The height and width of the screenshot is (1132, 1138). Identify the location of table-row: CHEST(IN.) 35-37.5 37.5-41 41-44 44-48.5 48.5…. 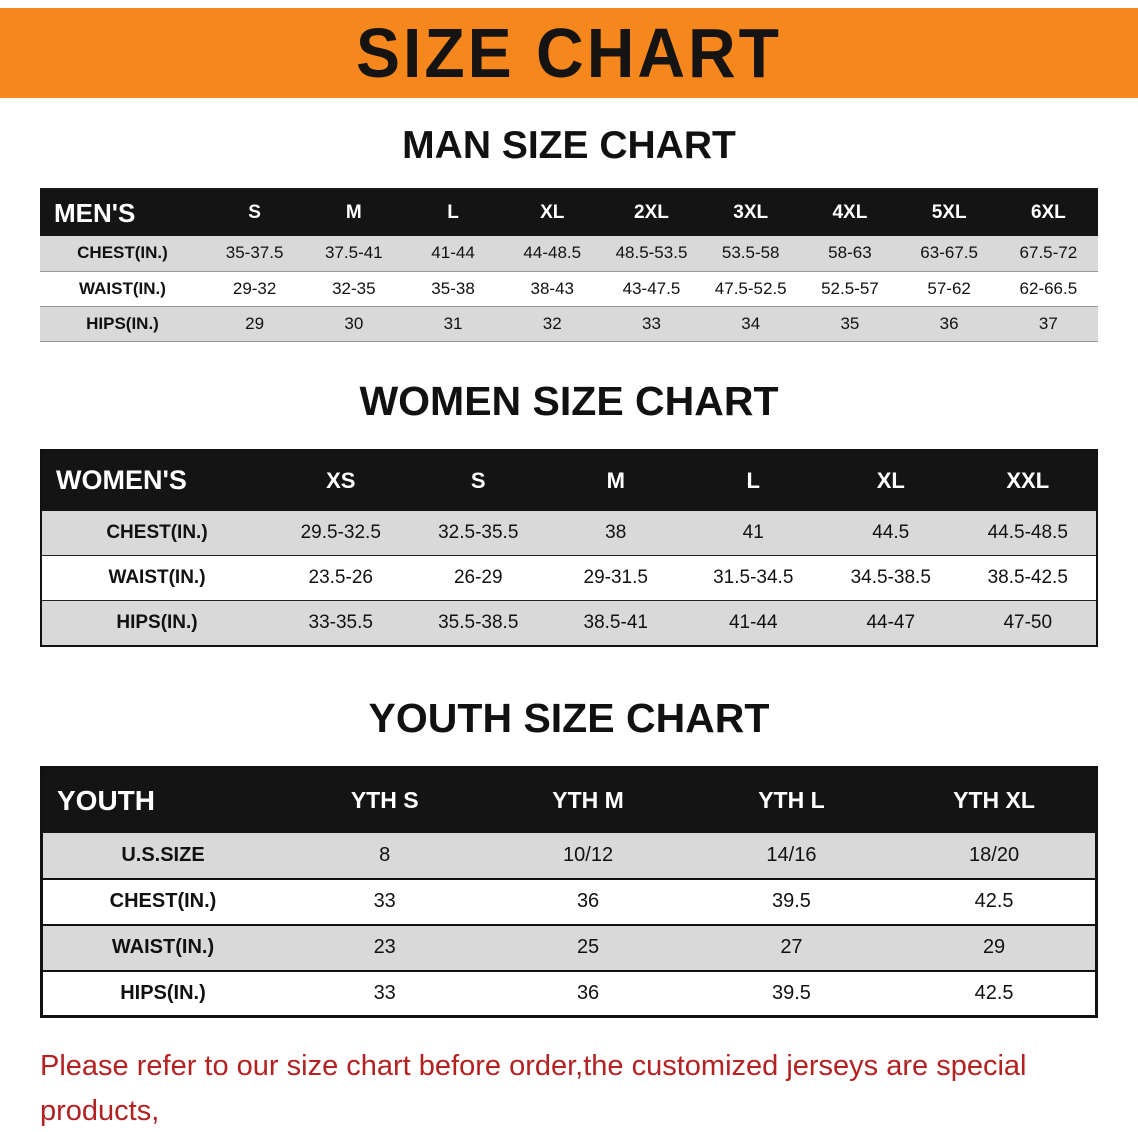
(569, 253).